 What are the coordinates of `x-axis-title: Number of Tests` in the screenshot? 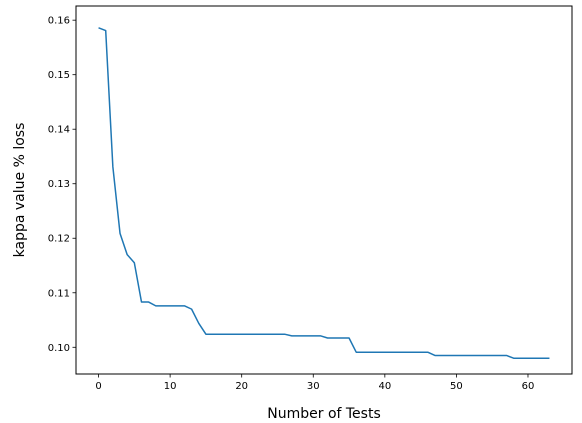 It's located at (324, 414).